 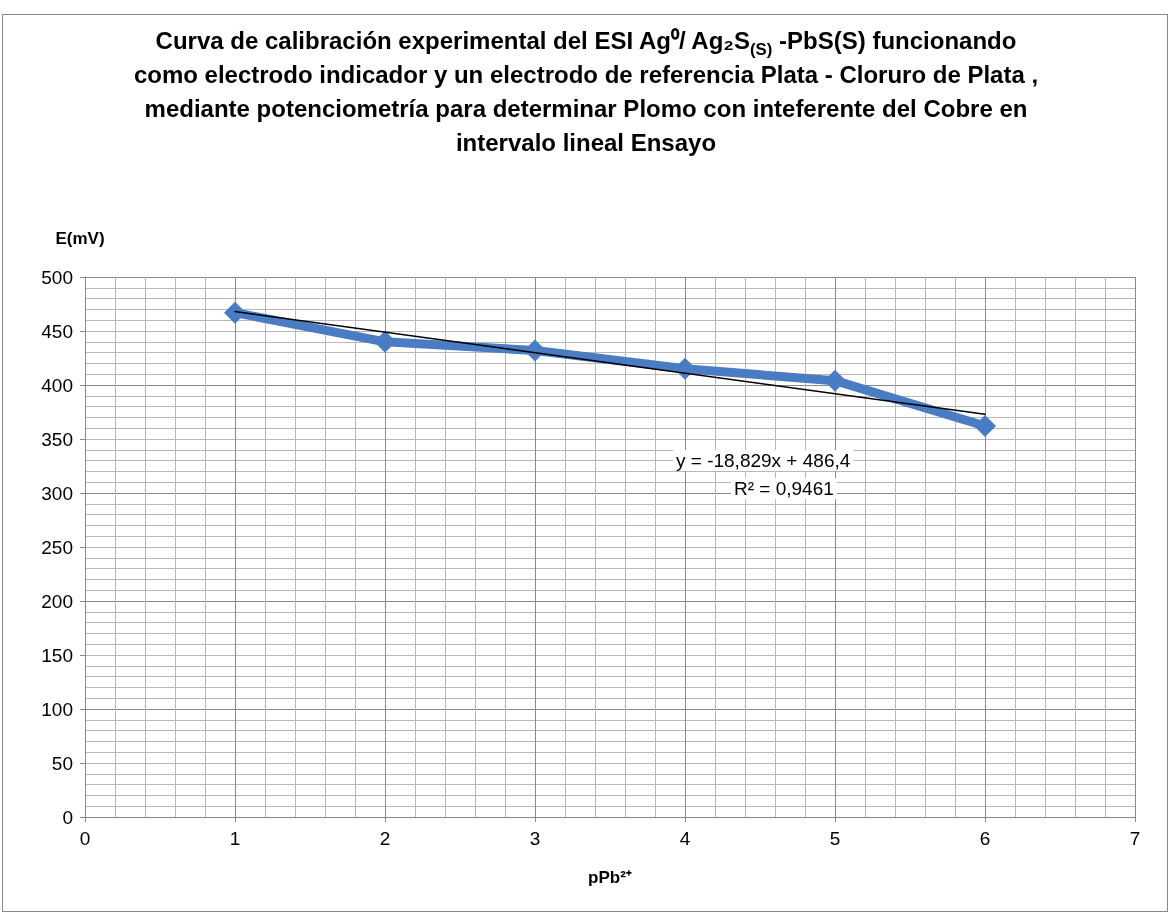 I want to click on y-tick-label: 300, so click(x=57, y=493).